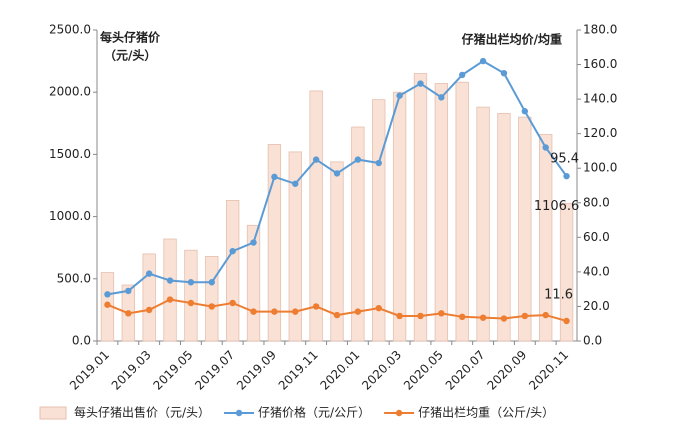 Image resolution: width=699 pixels, height=434 pixels. What do you see at coordinates (486, 412) in the screenshot?
I see `legend-label: 仔猪出栏均重（公斤/头）` at bounding box center [486, 412].